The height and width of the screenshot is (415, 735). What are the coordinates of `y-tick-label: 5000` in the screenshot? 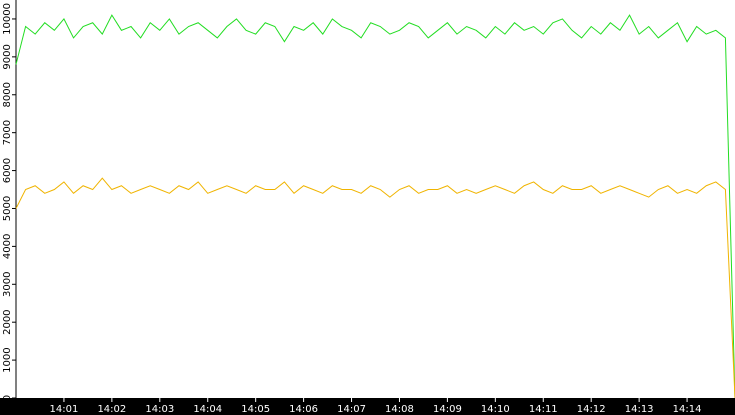 It's located at (7, 208).